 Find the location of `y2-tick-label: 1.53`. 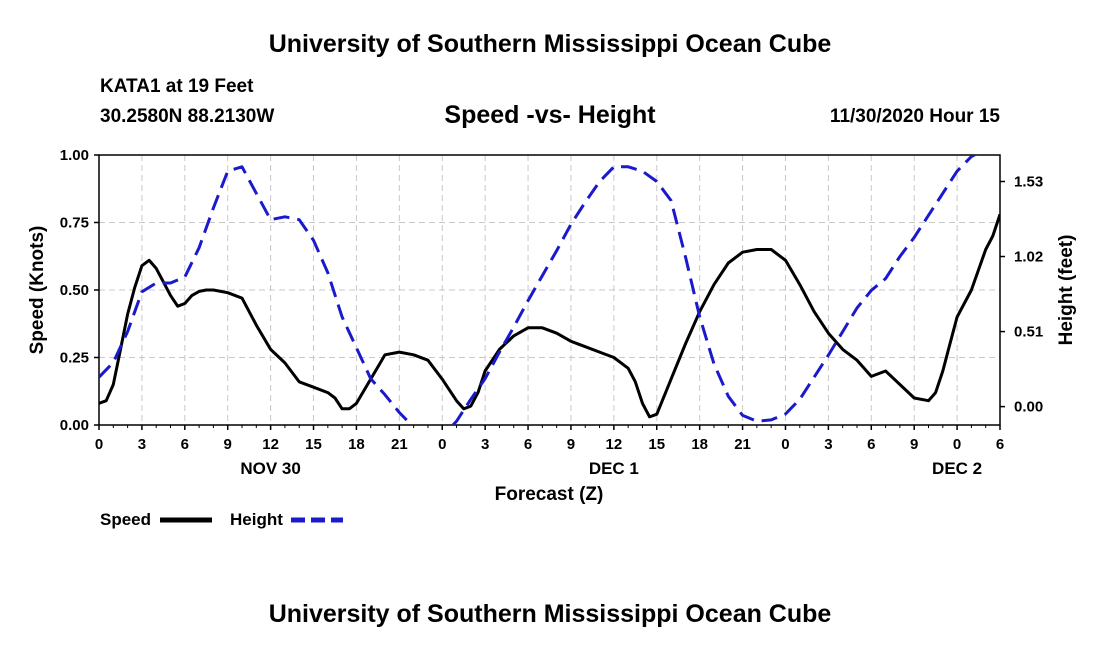

y2-tick-label: 1.53 is located at coordinates (1028, 181).